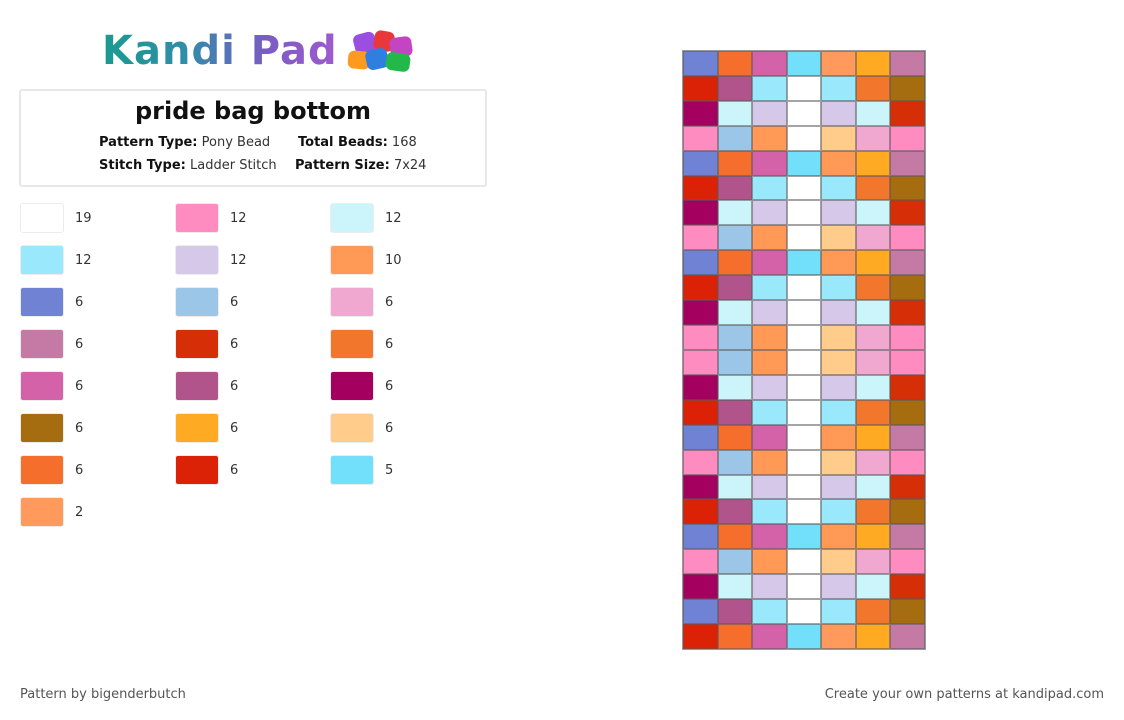  What do you see at coordinates (220, 51) in the screenshot?
I see `logo-text: Kandi Pad` at bounding box center [220, 51].